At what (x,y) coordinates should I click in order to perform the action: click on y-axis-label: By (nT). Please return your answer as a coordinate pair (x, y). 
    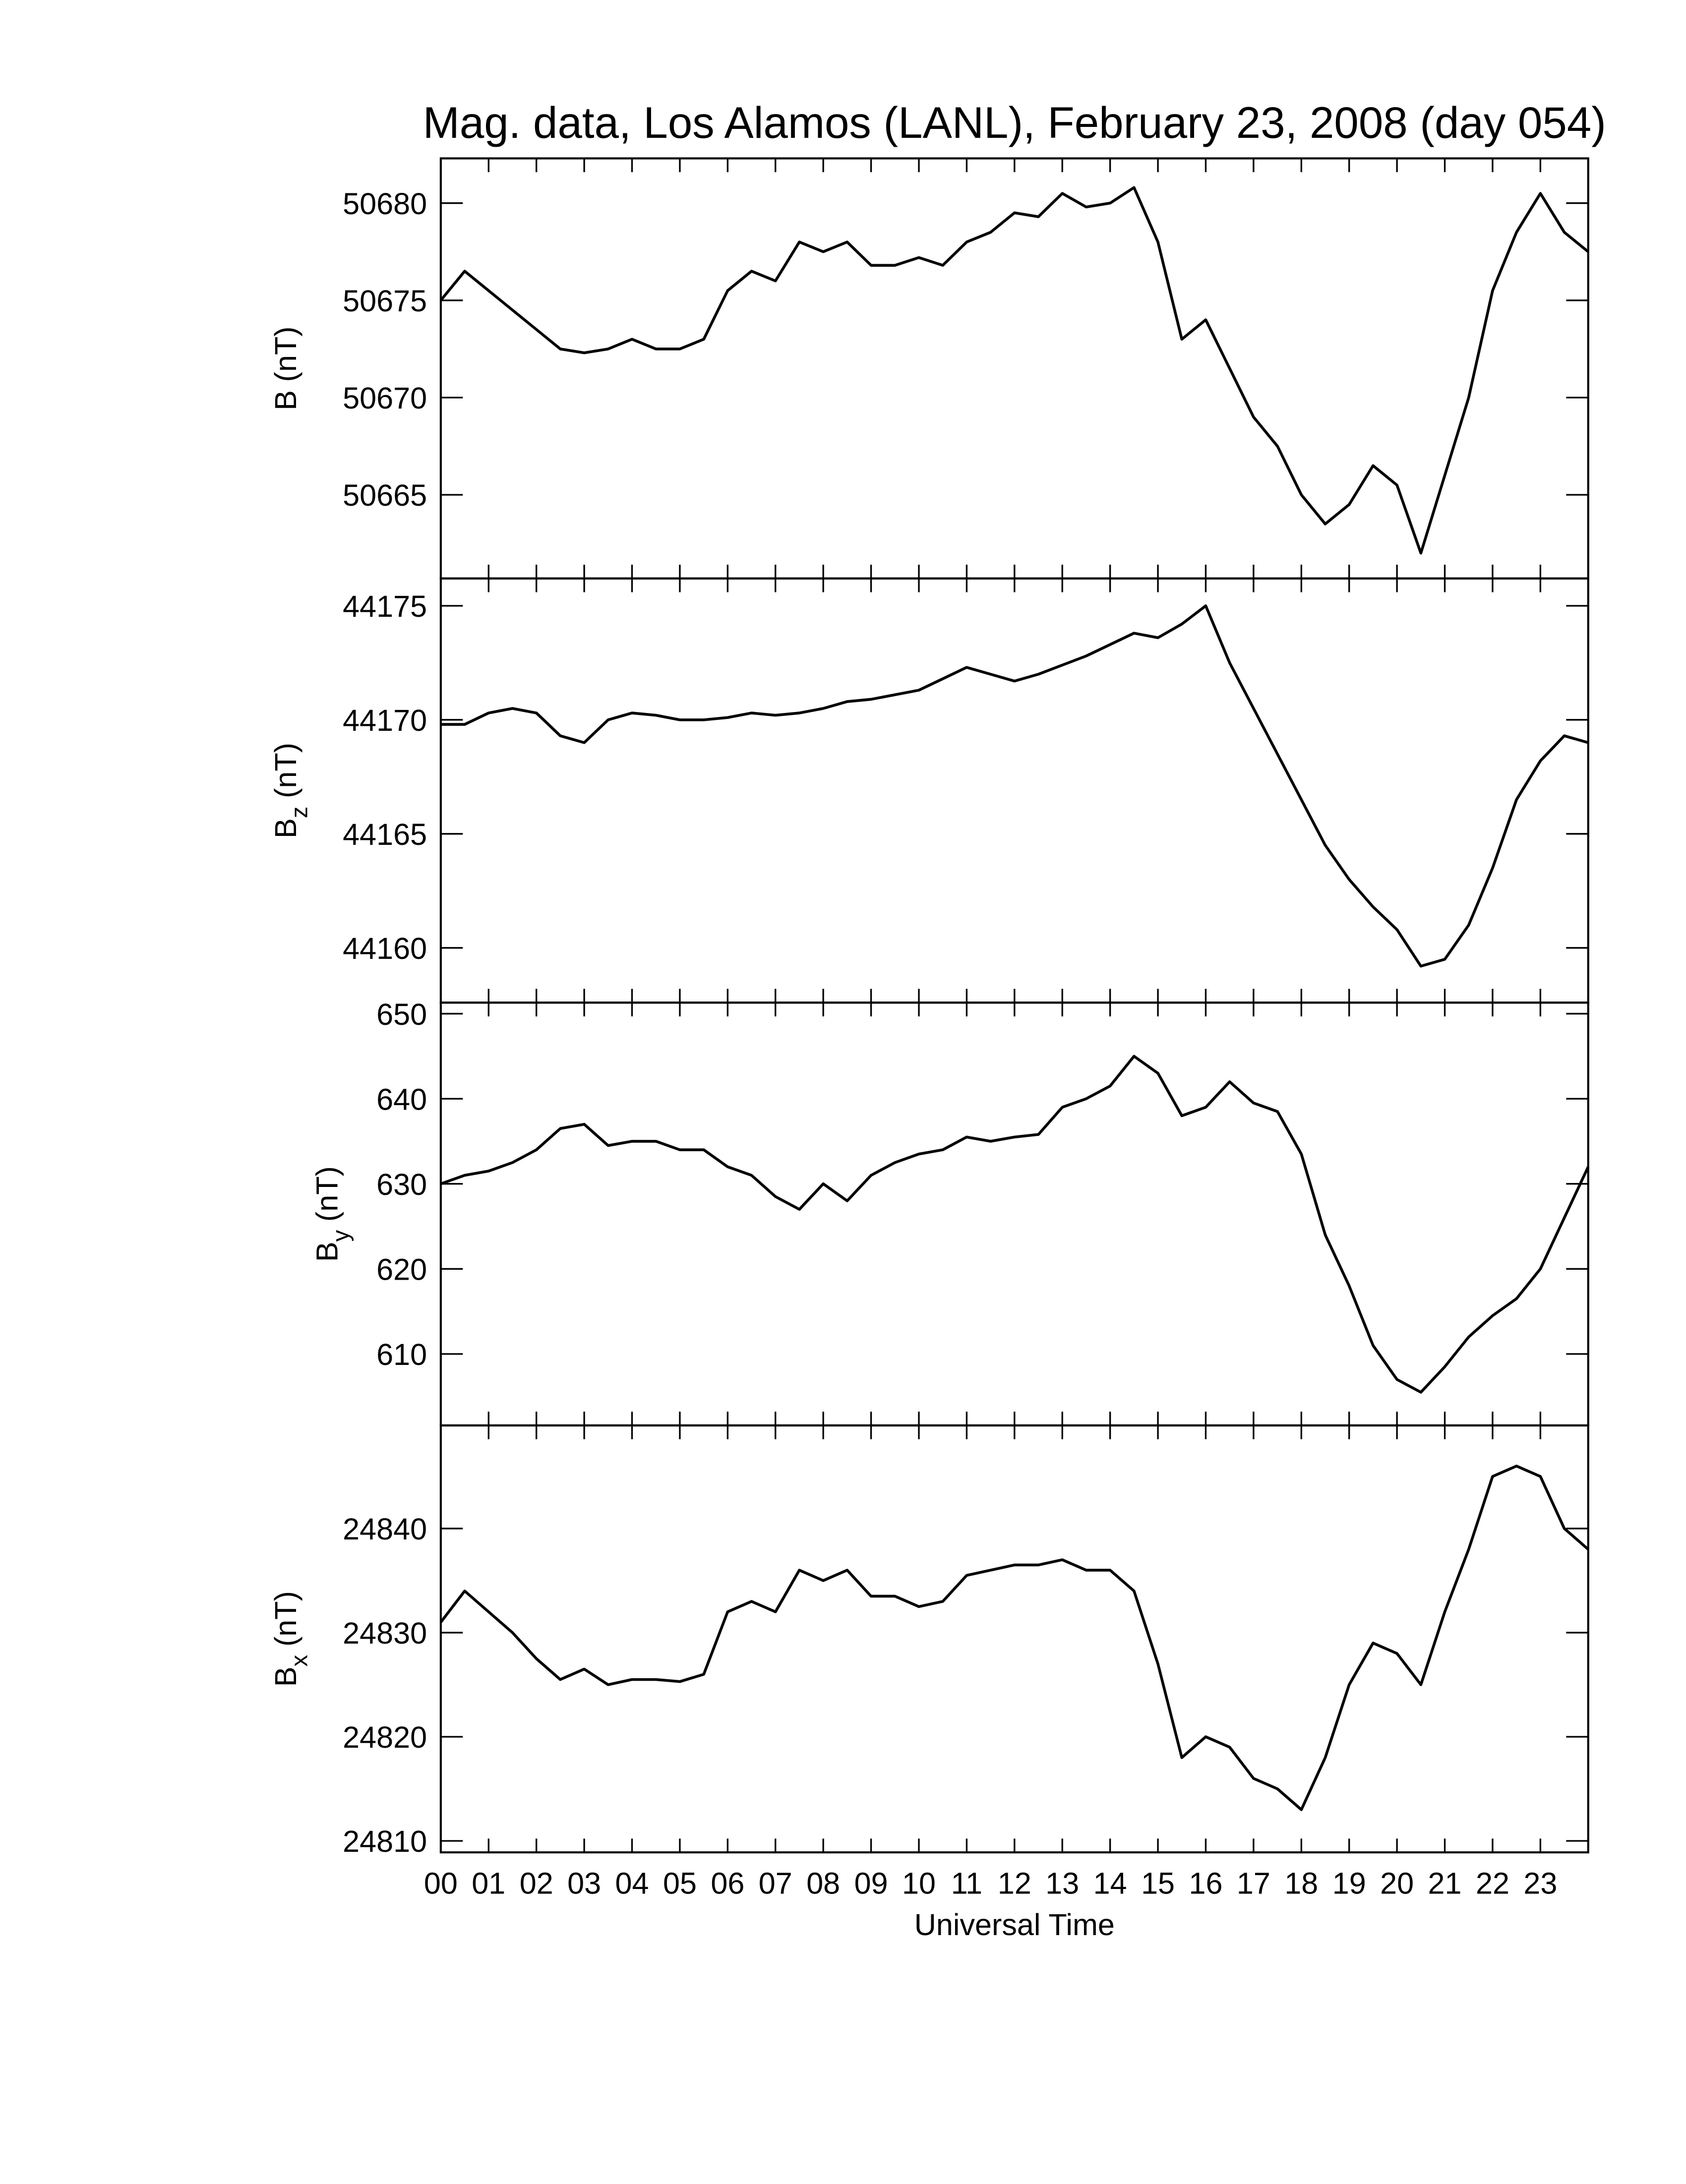
    Looking at the image, I should click on (332, 1214).